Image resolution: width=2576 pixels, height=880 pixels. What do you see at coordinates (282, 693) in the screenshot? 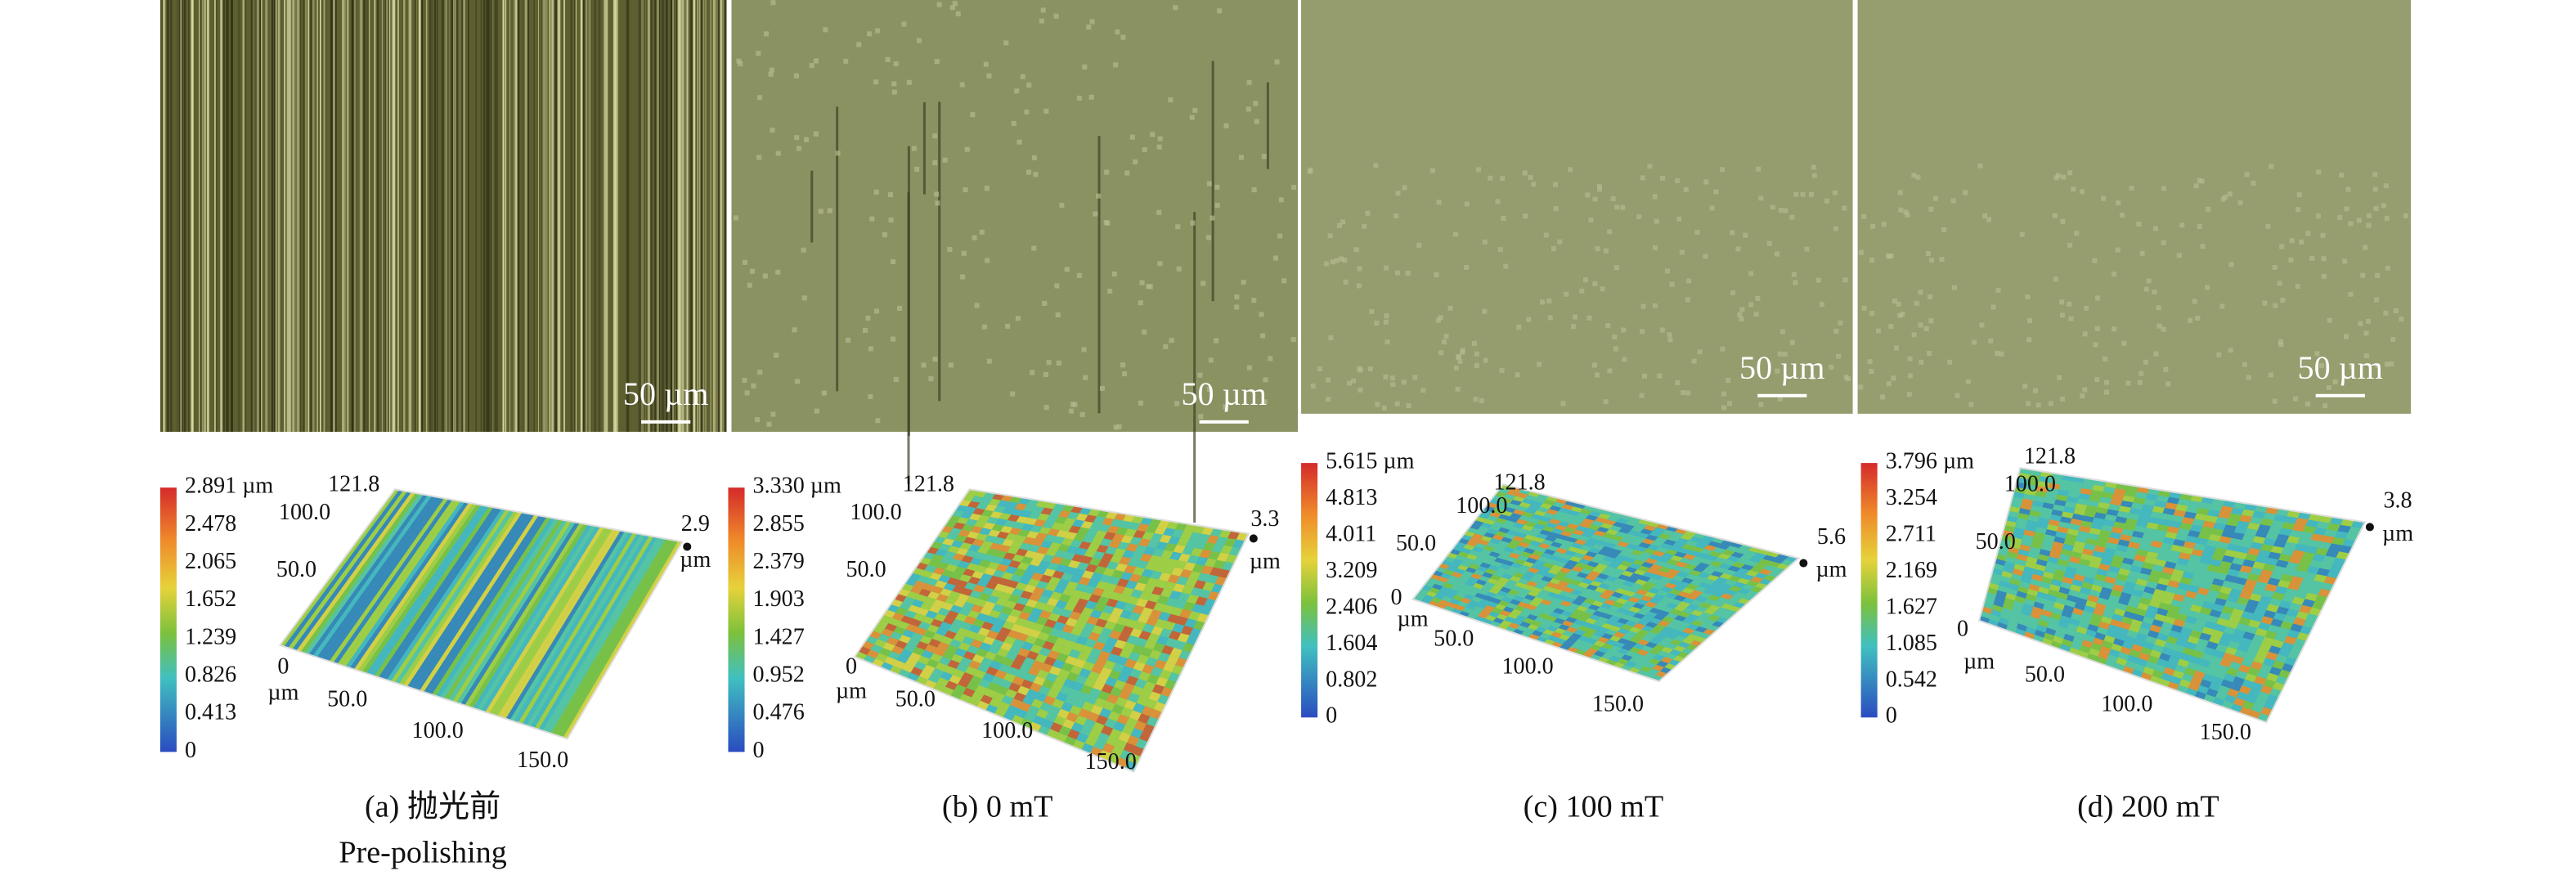
I see `axis-label: µm` at bounding box center [282, 693].